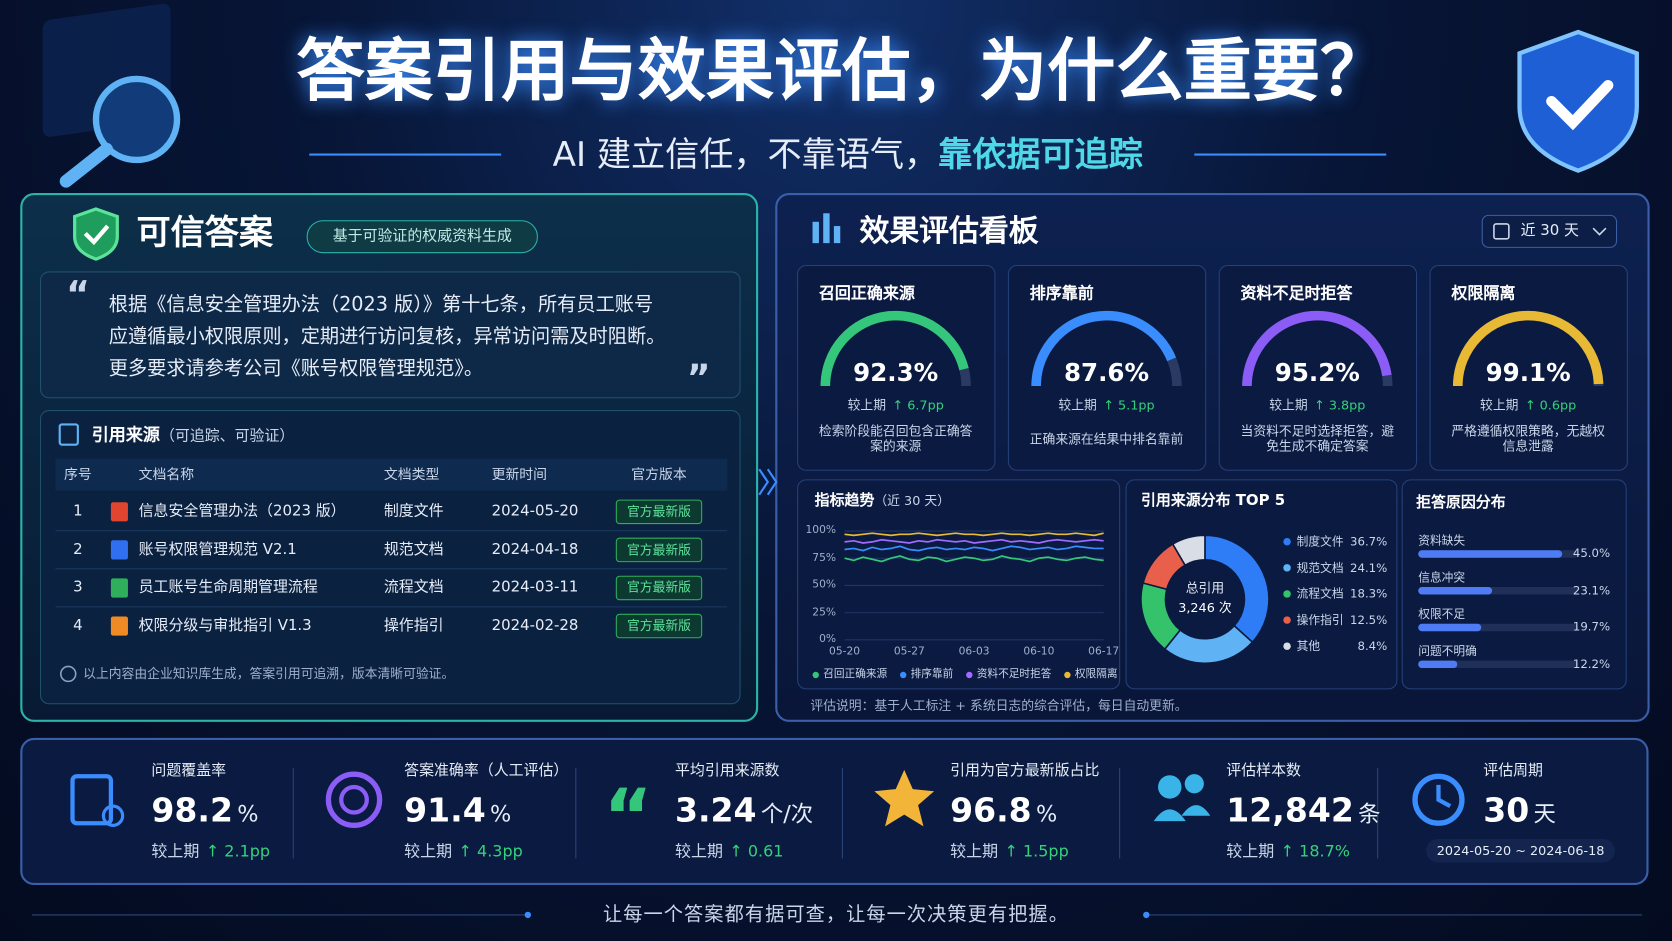 The image size is (1672, 941). I want to click on kpi-unit: 条, so click(1369, 814).